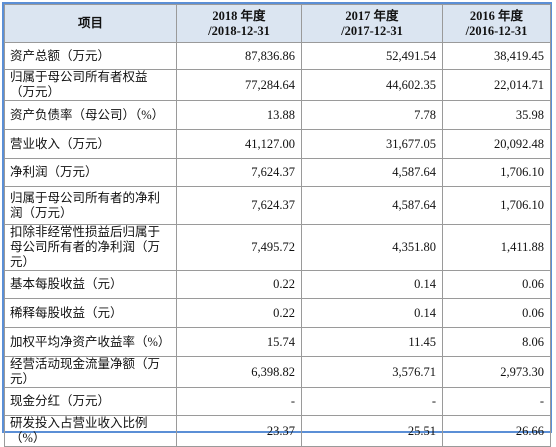 The image size is (556, 447). I want to click on table-row: 基本每股收益（元） 0.22 0.14 0.06, so click(277, 284).